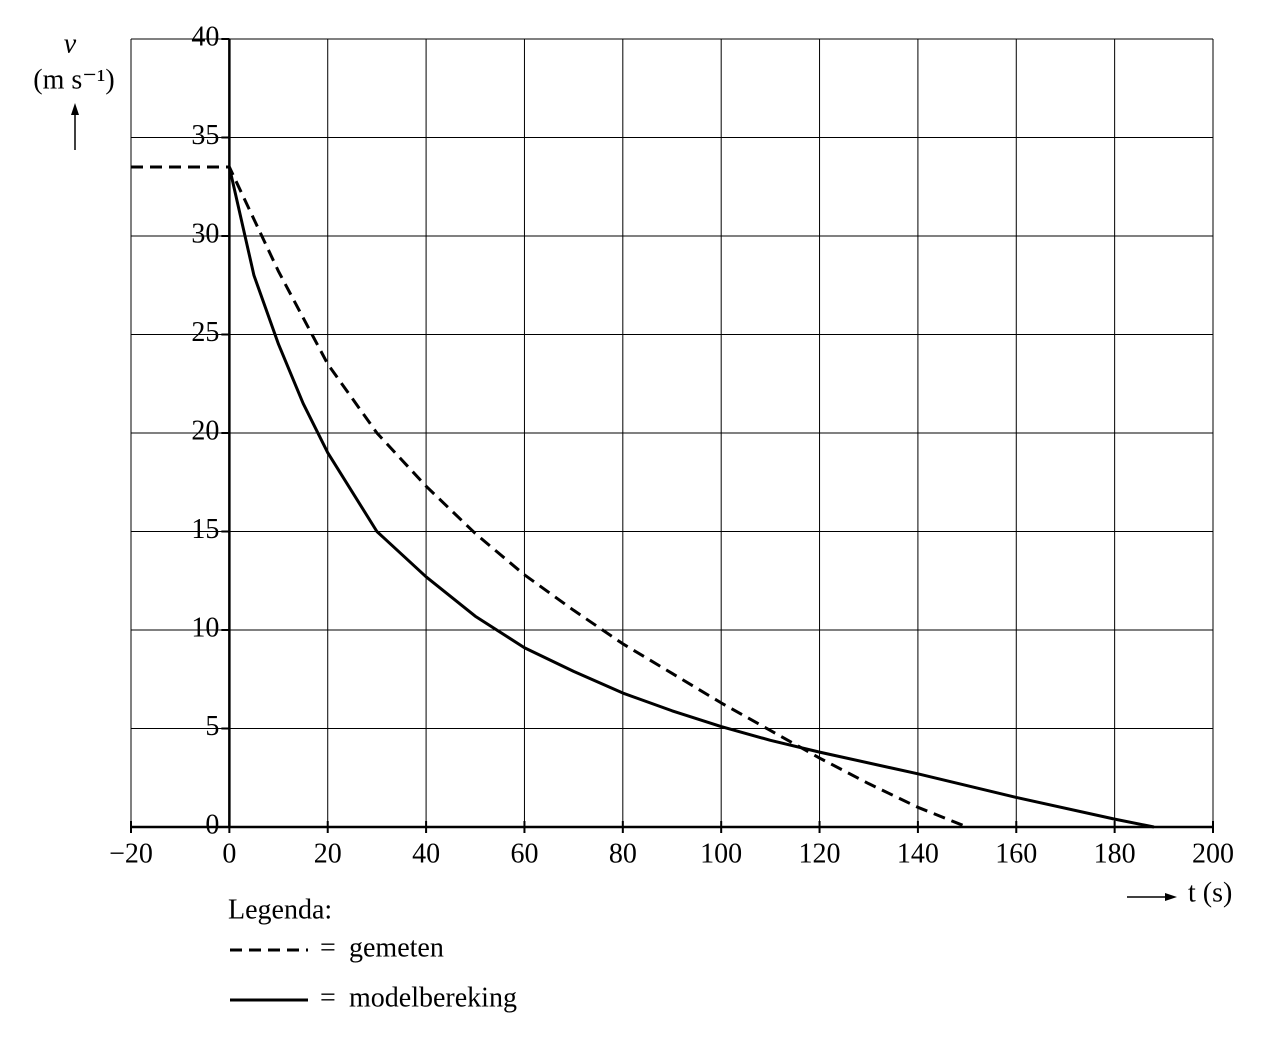 This screenshot has width=1267, height=1042. Describe the element at coordinates (433, 997) in the screenshot. I see `legend-label: modelbereking` at that location.